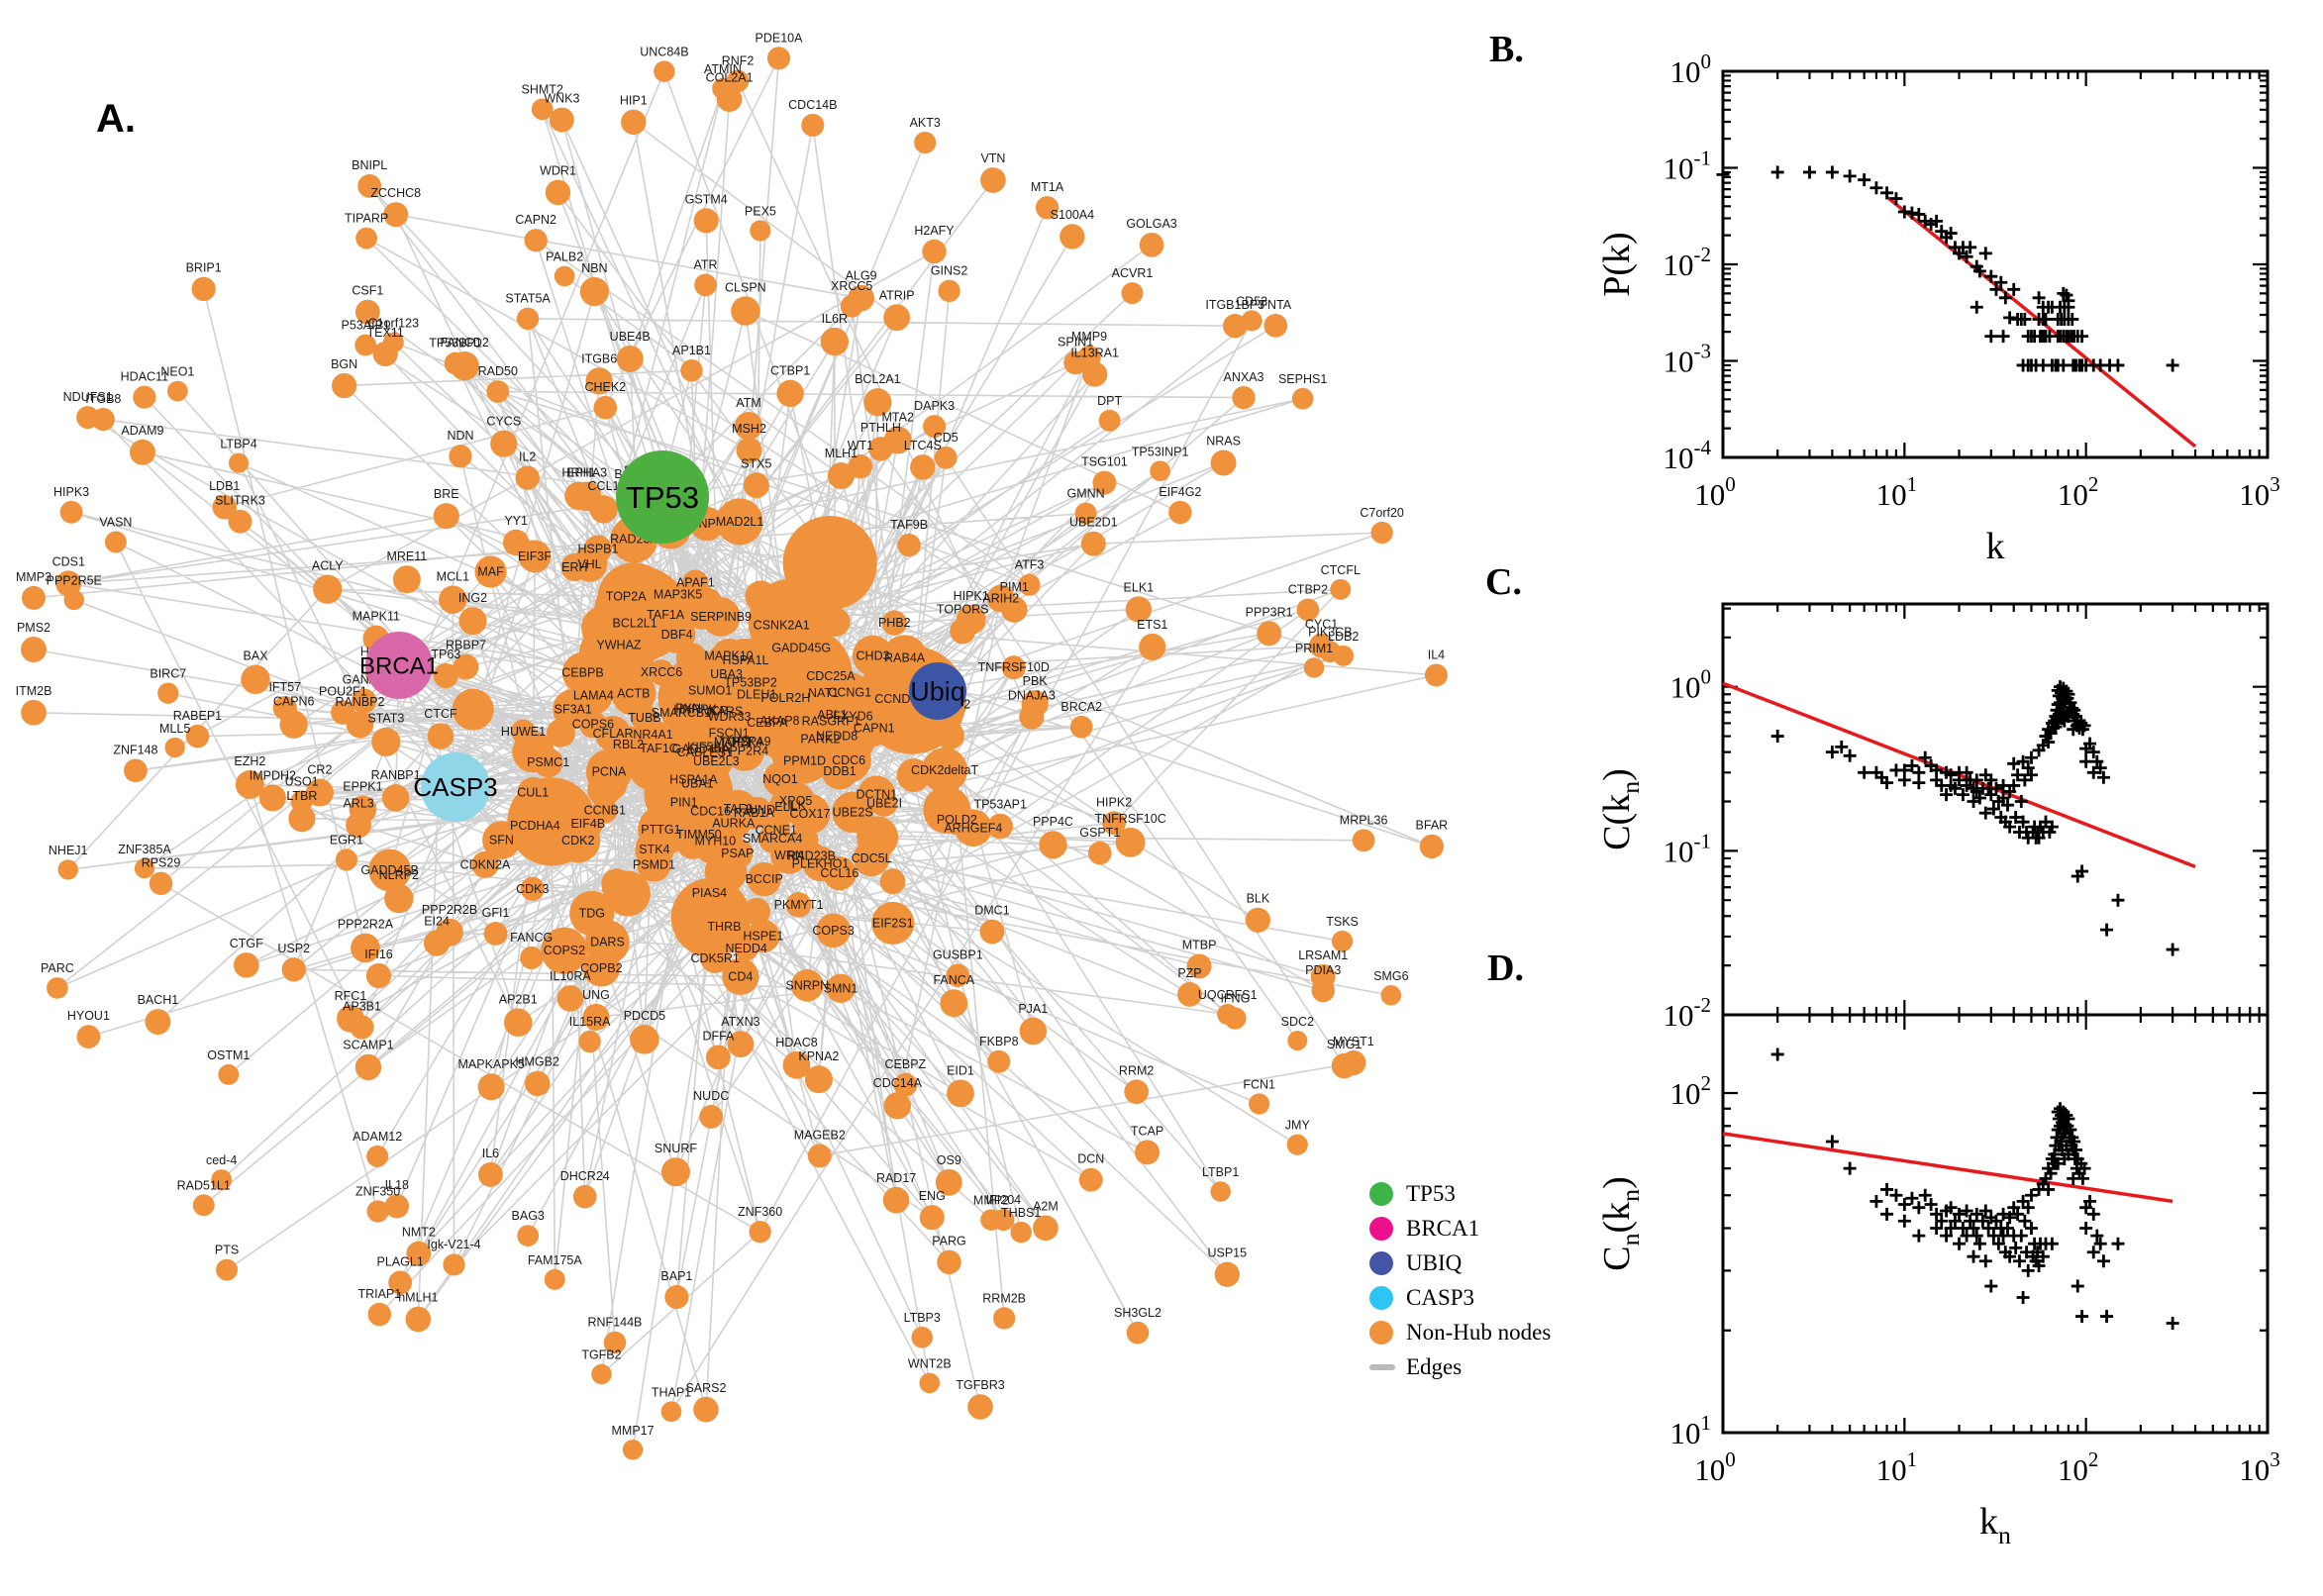  Describe the element at coordinates (1014, 587) in the screenshot. I see `node-label: PIM1` at that location.